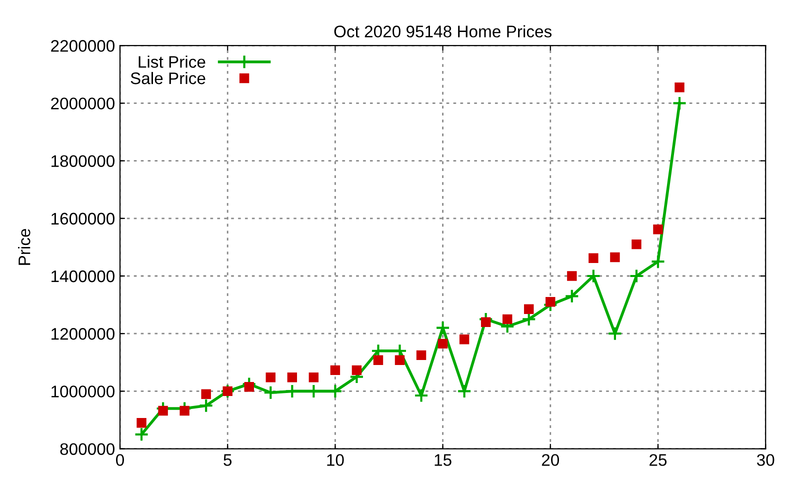 The width and height of the screenshot is (800, 480). I want to click on x-tick-label: 10, so click(335, 460).